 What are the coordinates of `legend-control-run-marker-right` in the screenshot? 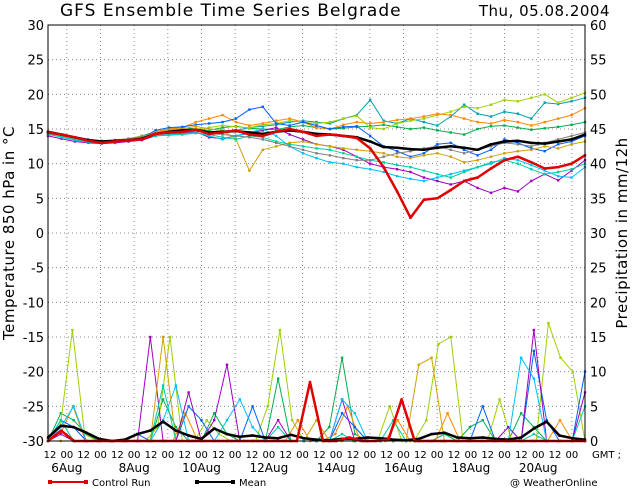 It's located at (86, 482).